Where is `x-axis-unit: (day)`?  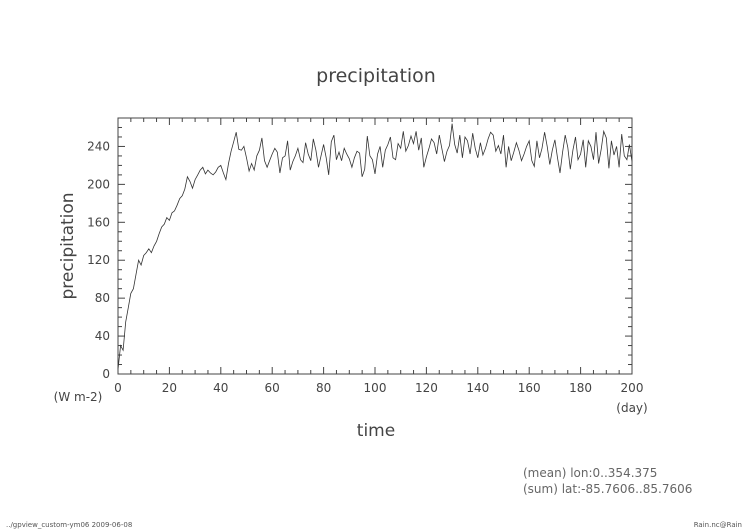 x-axis-unit: (day) is located at coordinates (631, 408).